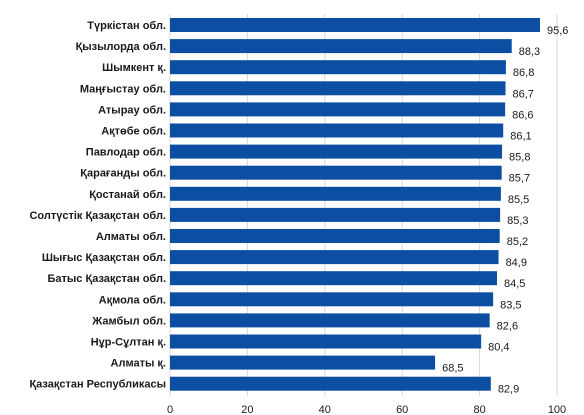 The image size is (584, 415). Describe the element at coordinates (127, 195) in the screenshot. I see `category-label: Қостанай обл.` at that location.